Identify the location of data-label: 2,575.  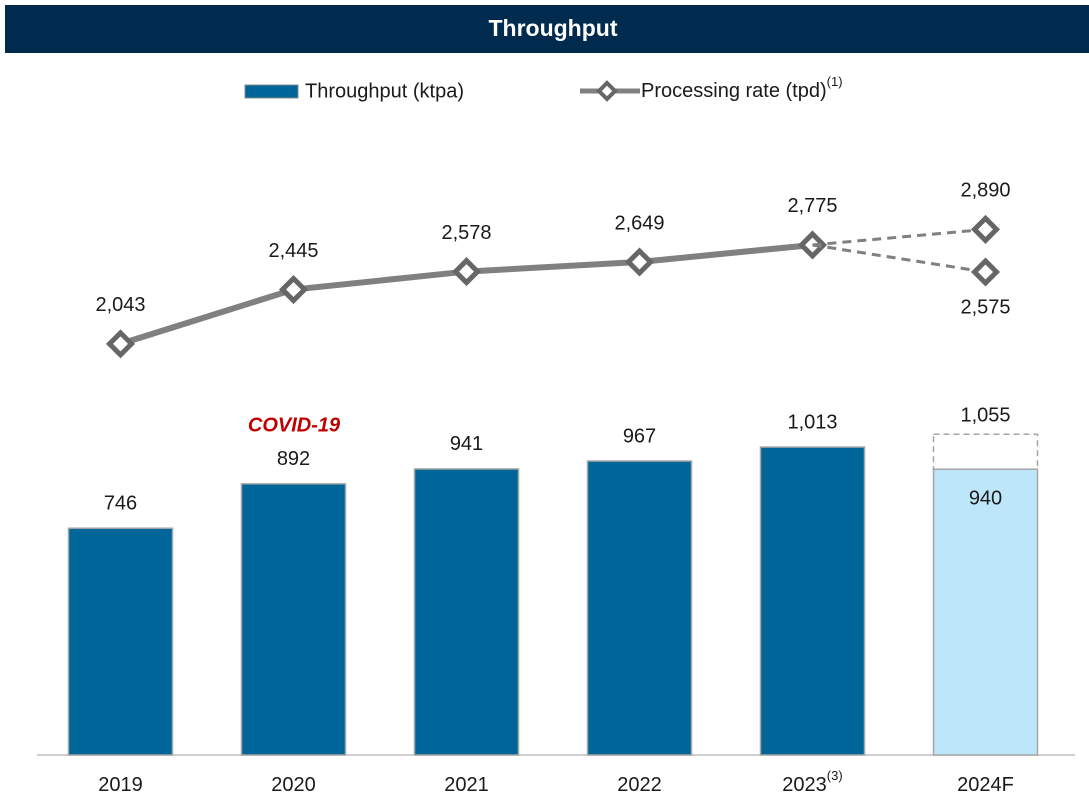
(985, 307).